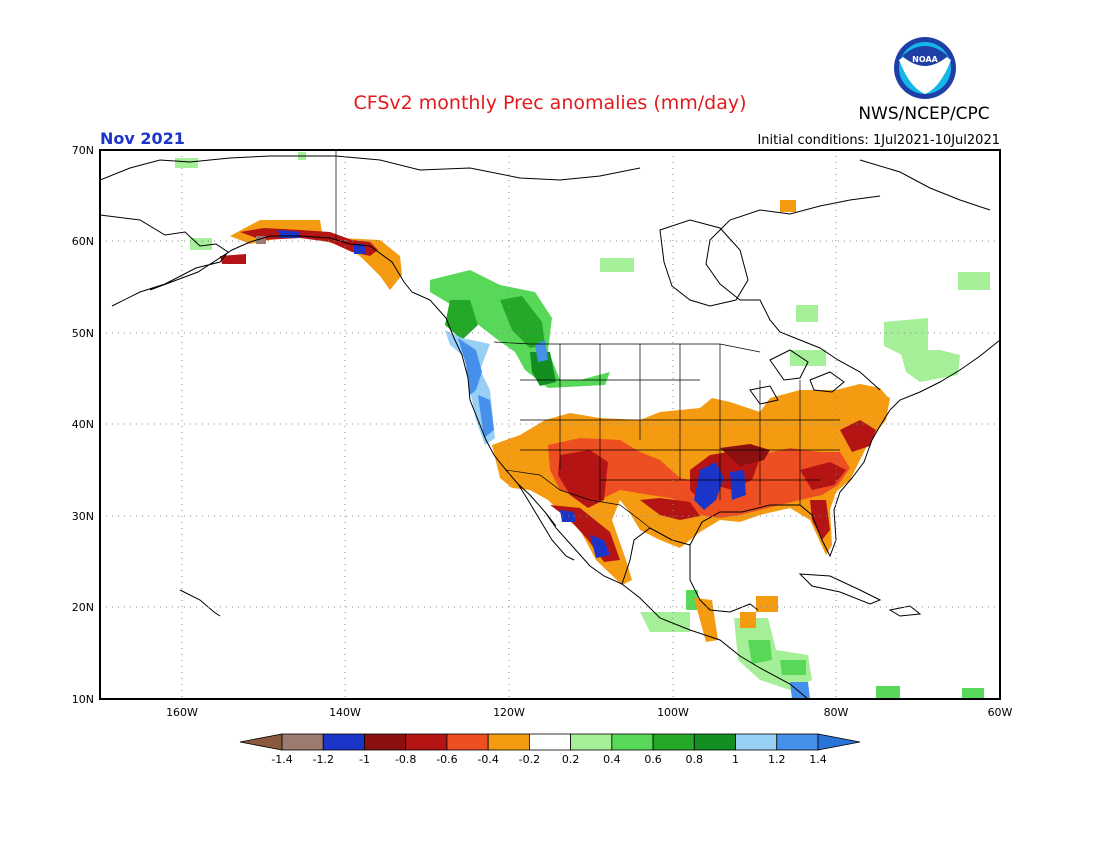 The width and height of the screenshot is (1100, 850). I want to click on agency-label: NWS/NCEP/CPC, so click(923, 114).